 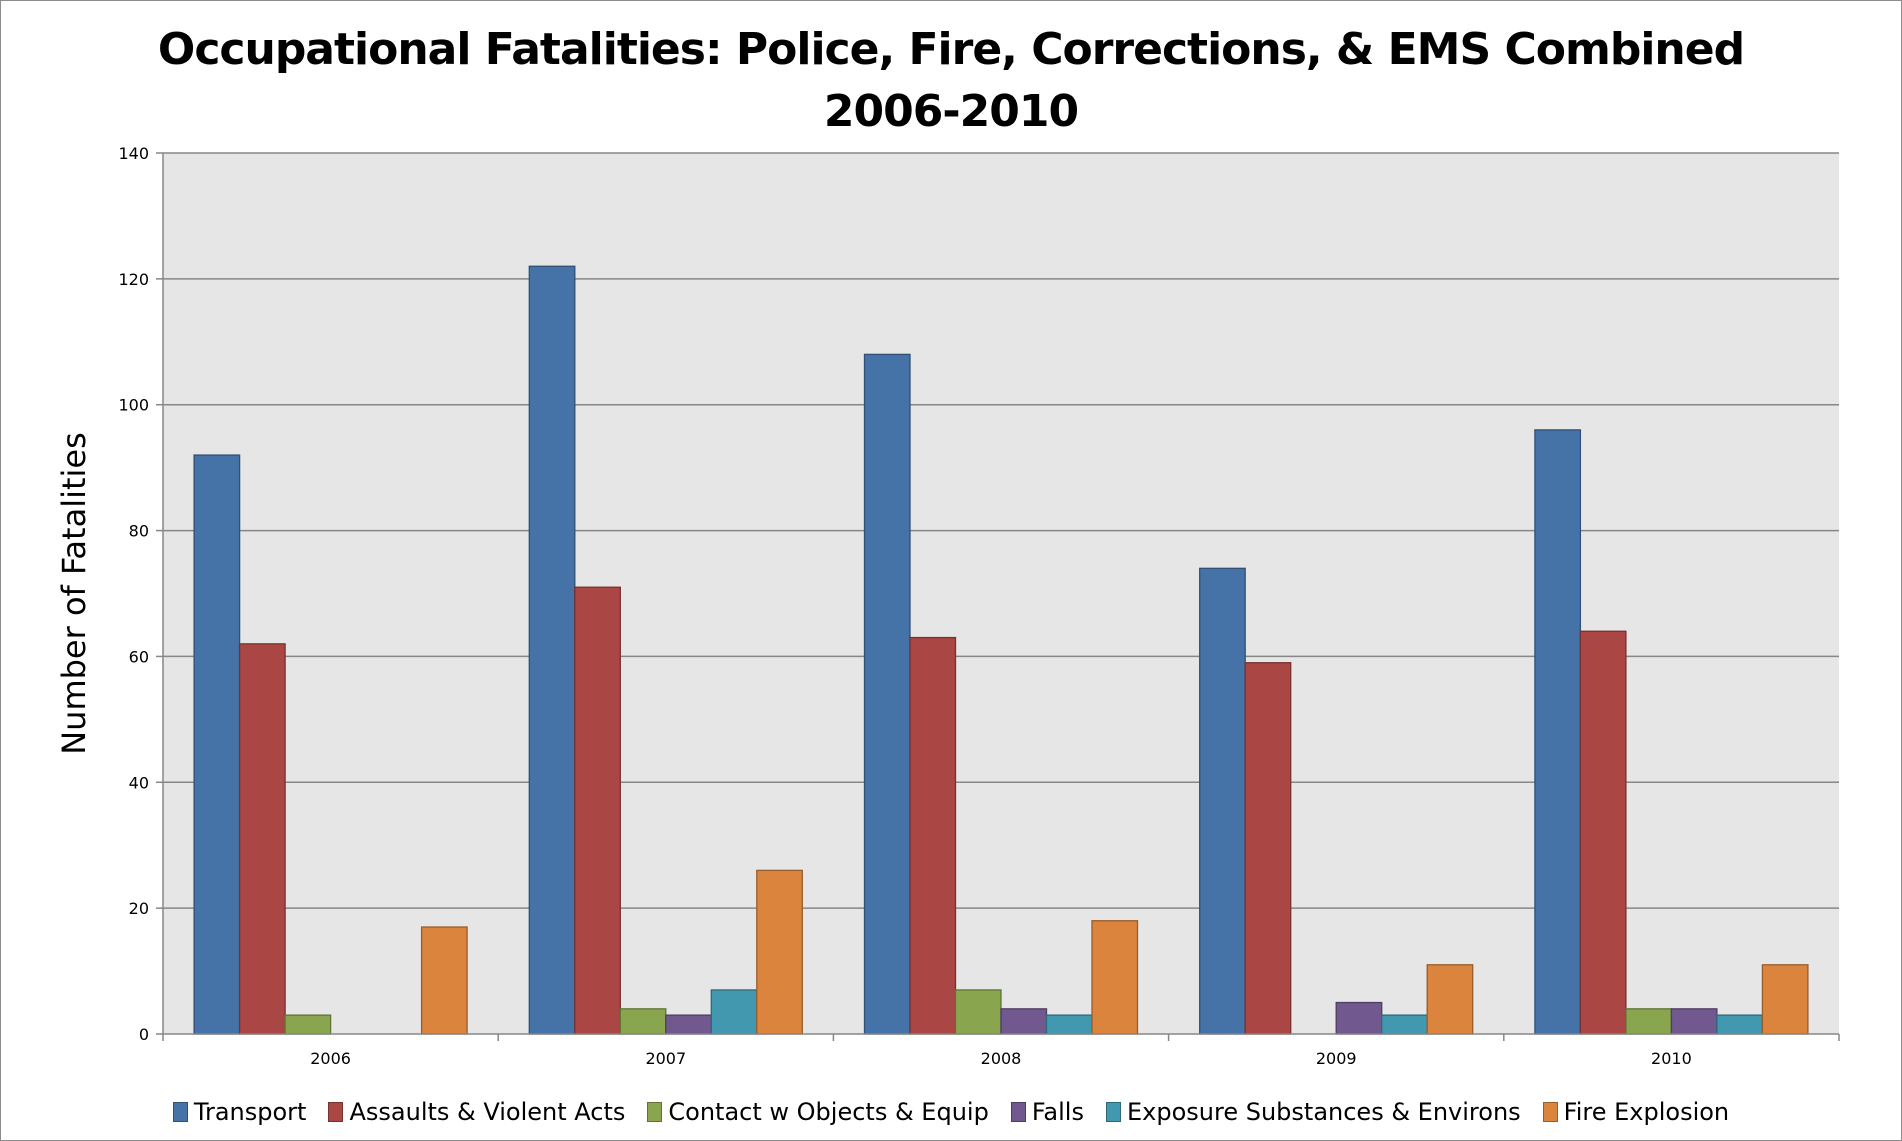 I want to click on bar-fire-explosion-2010, so click(x=1785, y=999).